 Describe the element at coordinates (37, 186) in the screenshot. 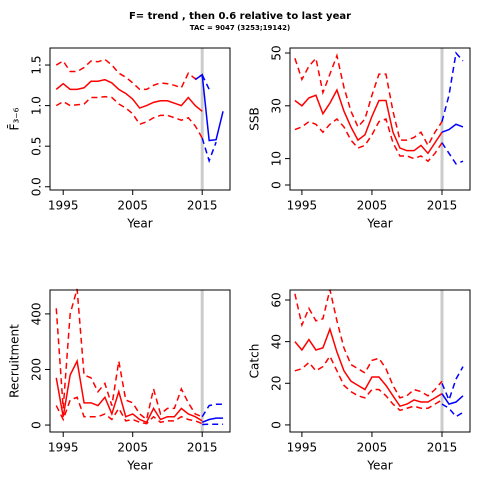

I see `y-tick-label: 0.0` at that location.